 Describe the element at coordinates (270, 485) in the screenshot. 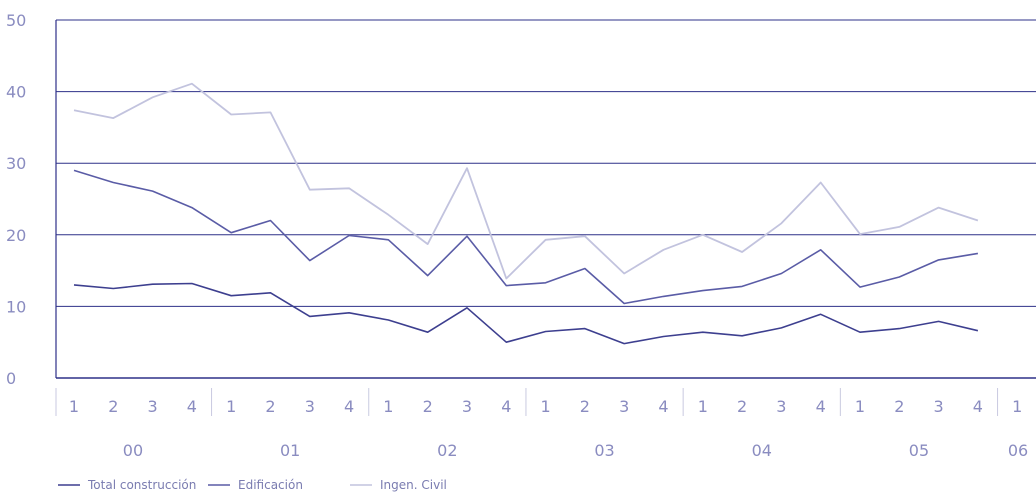

I see `legend-label: Edificación` at that location.